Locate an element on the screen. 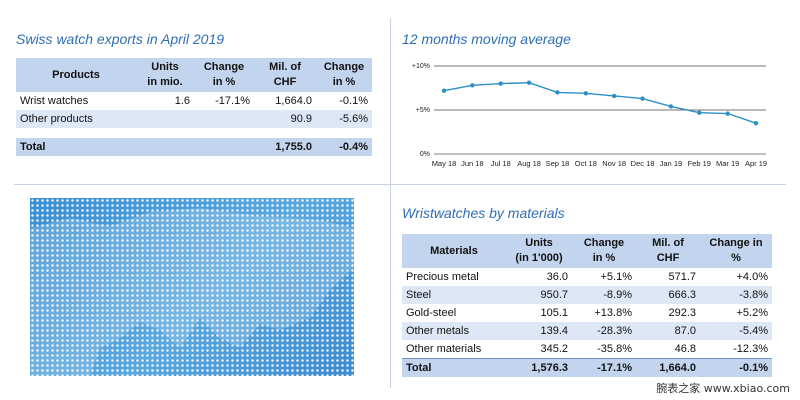  table-row: Steel 950.7 -8.9% 666.3 -3.8% is located at coordinates (587, 295).